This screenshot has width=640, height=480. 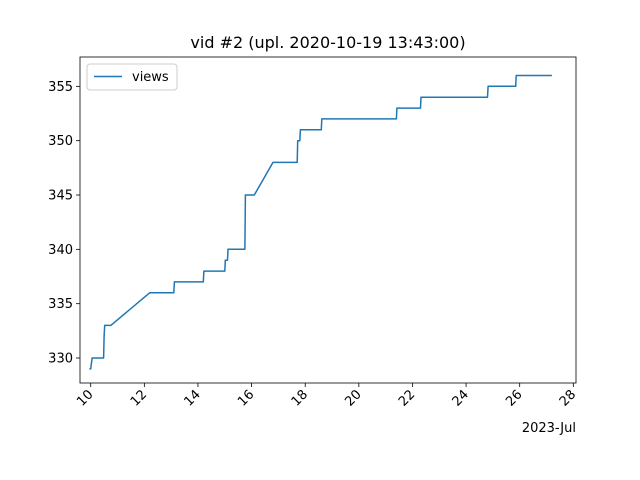 What do you see at coordinates (64, 223) in the screenshot?
I see `y-axis: 330 335 340 345 350 355` at bounding box center [64, 223].